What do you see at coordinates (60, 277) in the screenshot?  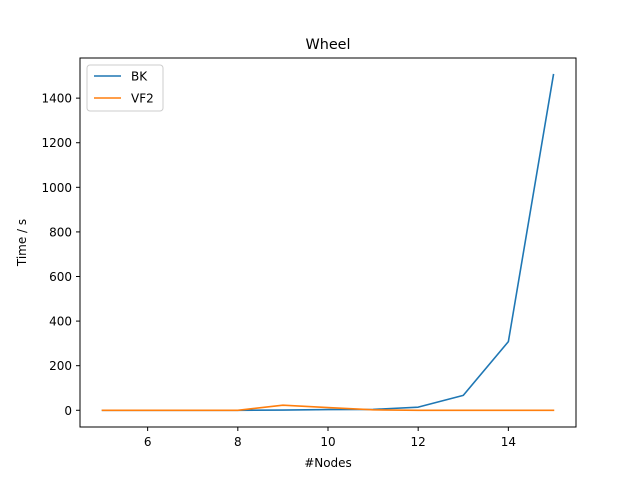 I see `y-tick-label: 600` at bounding box center [60, 277].